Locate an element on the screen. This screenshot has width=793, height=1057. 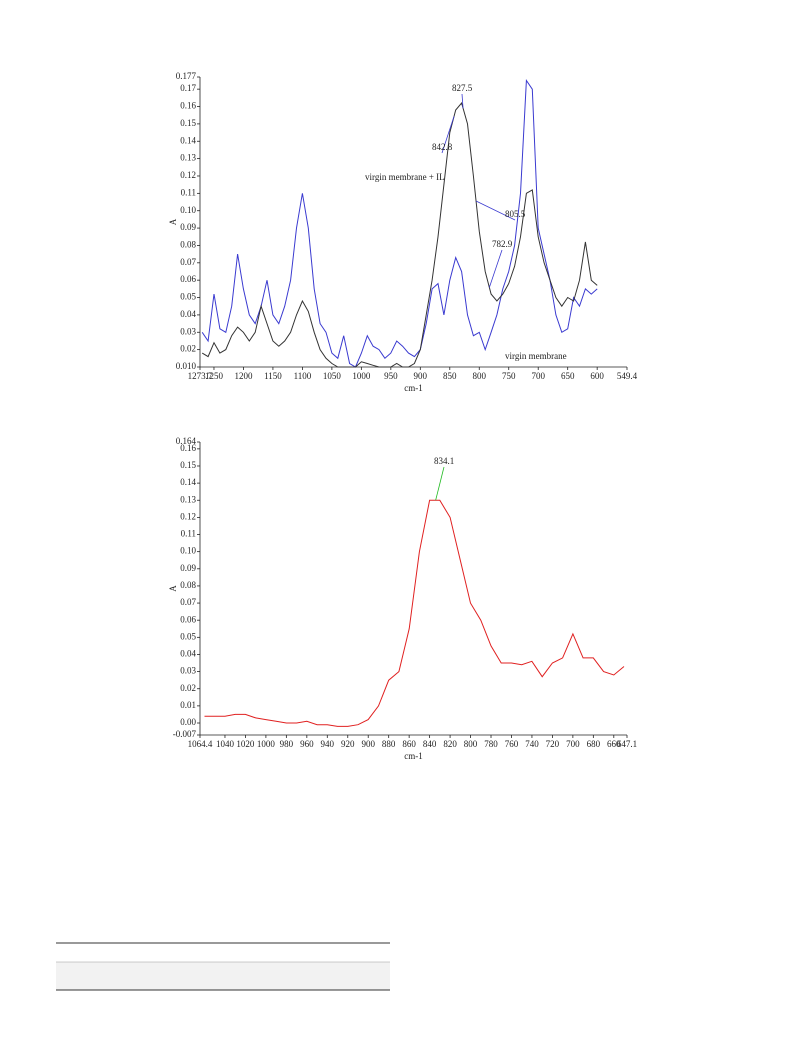
series-label: virgin membrane + IL is located at coordinates (405, 177).